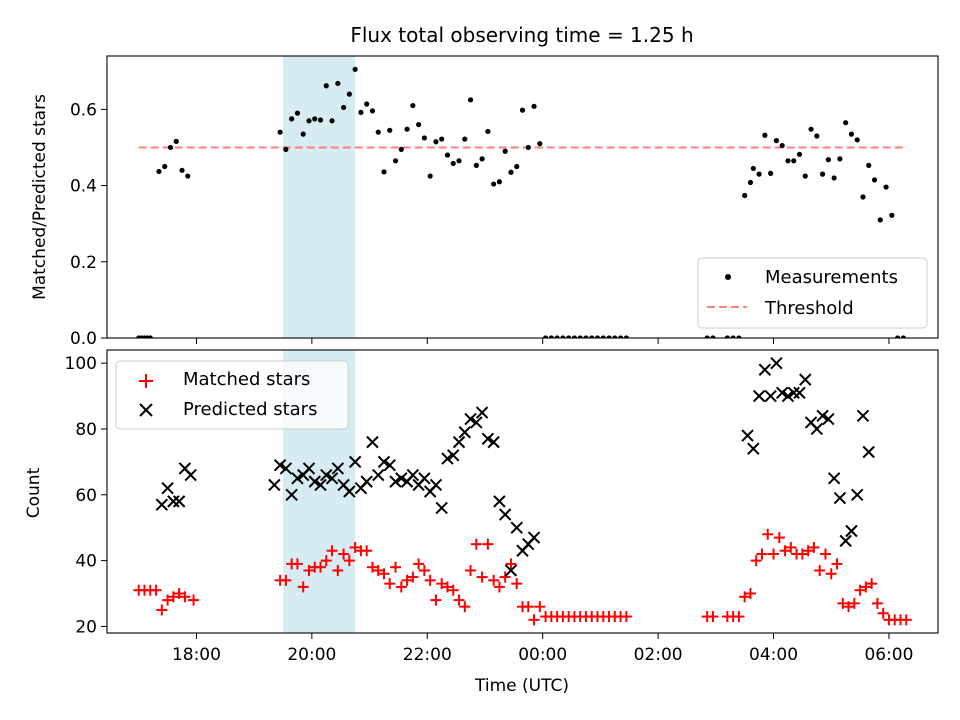 This screenshot has height=720, width=960. What do you see at coordinates (250, 409) in the screenshot?
I see `legend-predicted-label: Predicted stars` at bounding box center [250, 409].